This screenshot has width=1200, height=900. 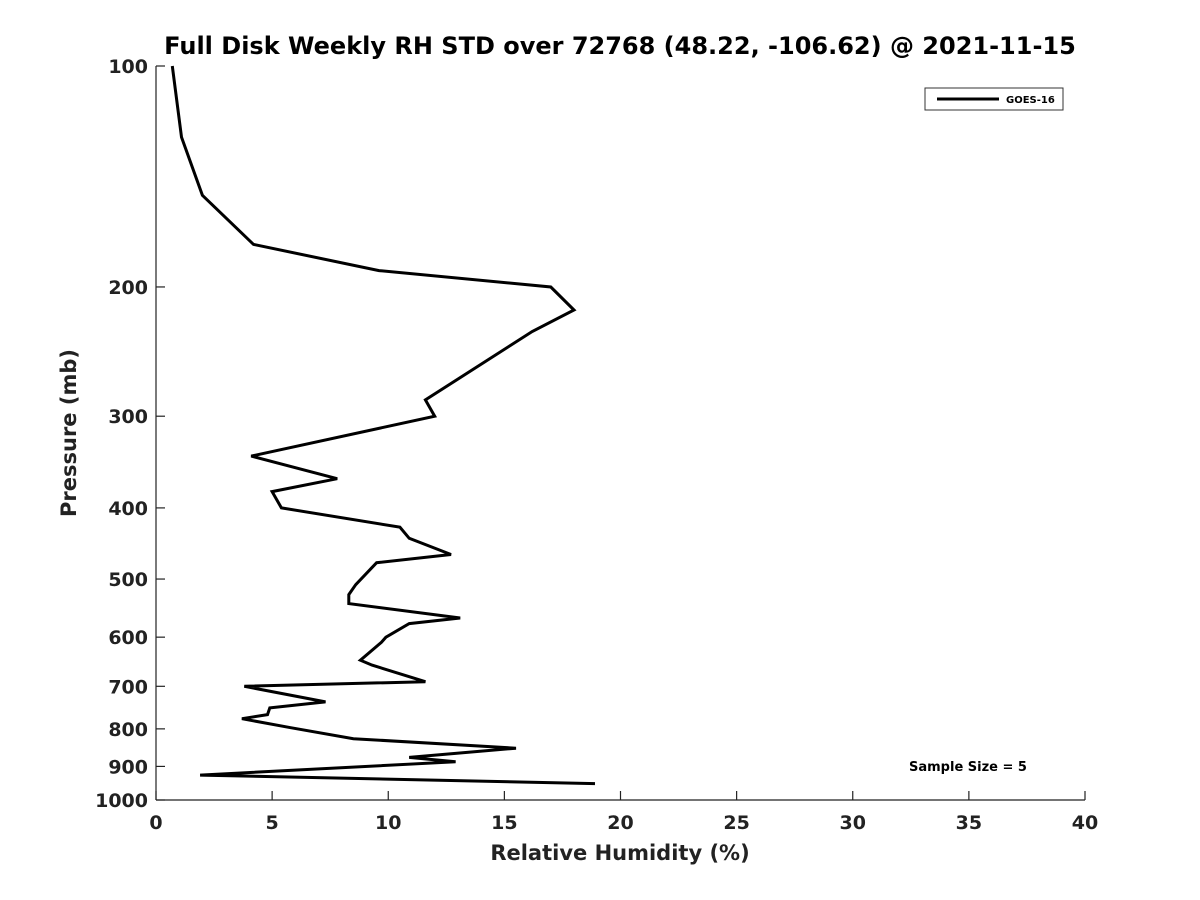 What do you see at coordinates (128, 730) in the screenshot?
I see `y-tick-label: 800` at bounding box center [128, 730].